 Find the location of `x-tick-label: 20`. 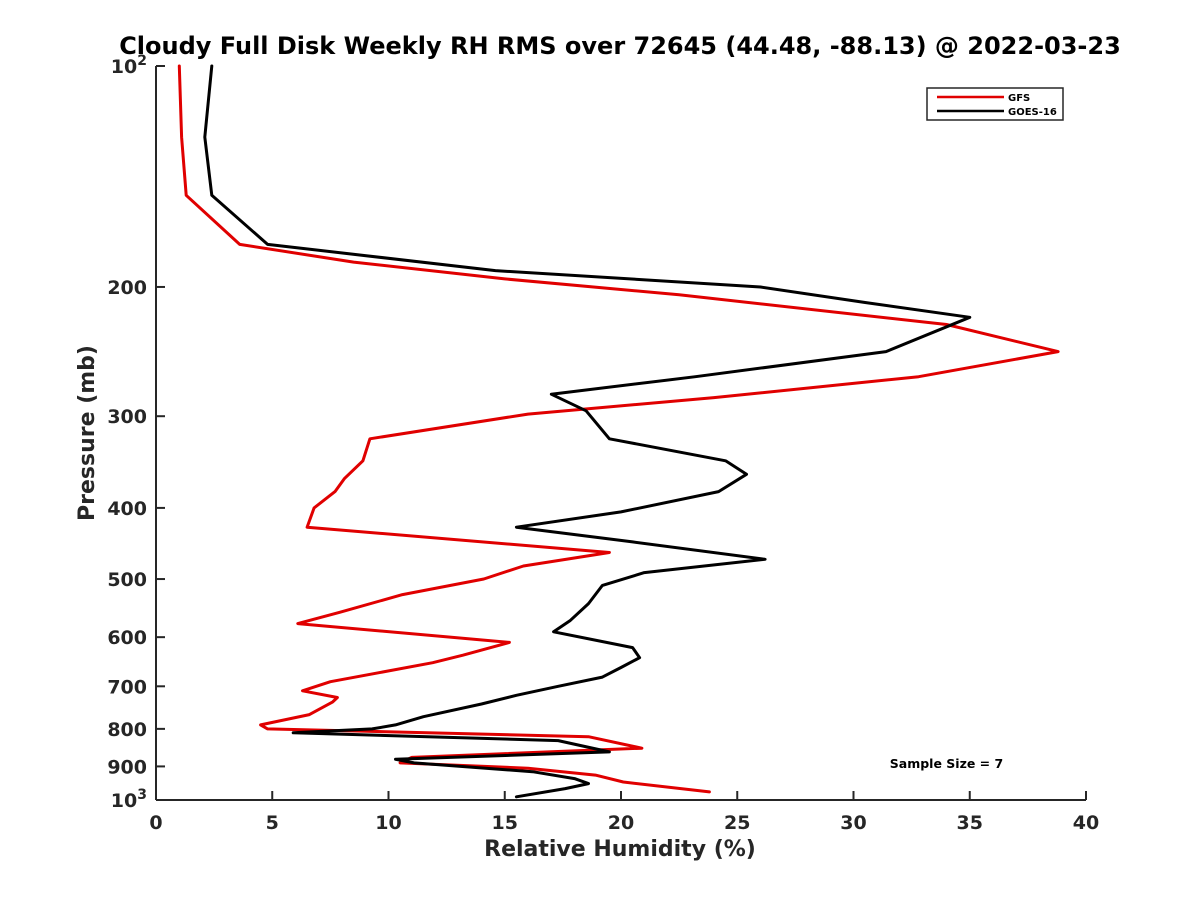

x-tick-label: 20 is located at coordinates (621, 823).